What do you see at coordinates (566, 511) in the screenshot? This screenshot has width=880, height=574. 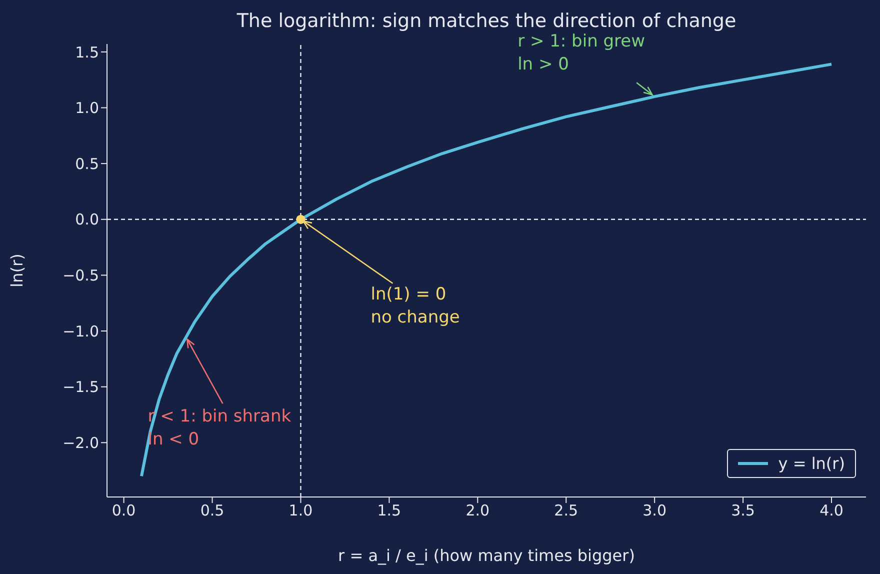 I see `x-tick-label: 2.5` at bounding box center [566, 511].